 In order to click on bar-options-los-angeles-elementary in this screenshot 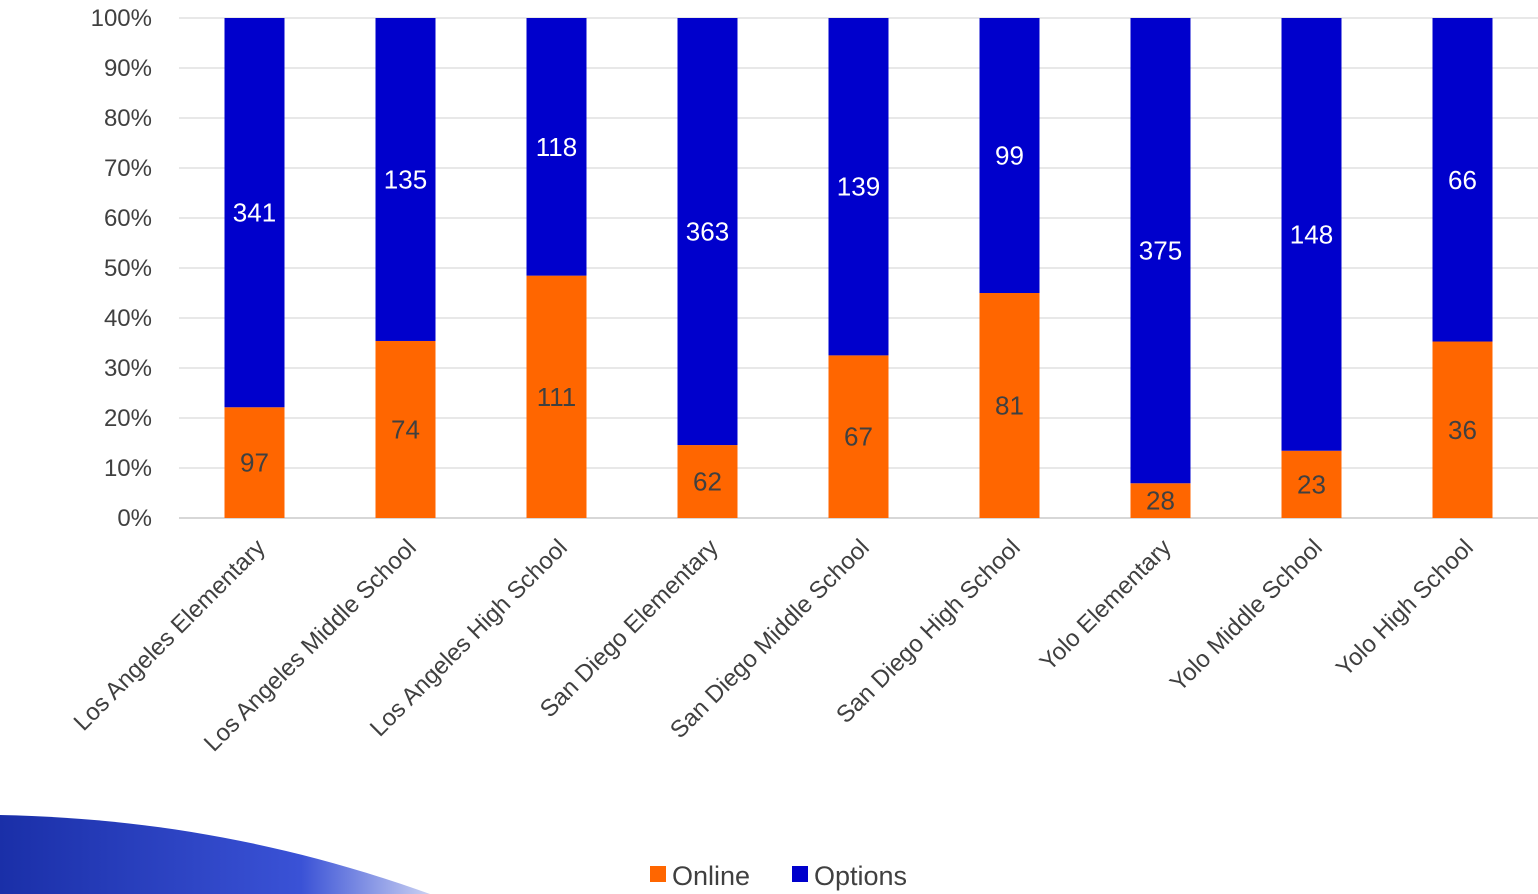, I will do `click(254, 213)`.